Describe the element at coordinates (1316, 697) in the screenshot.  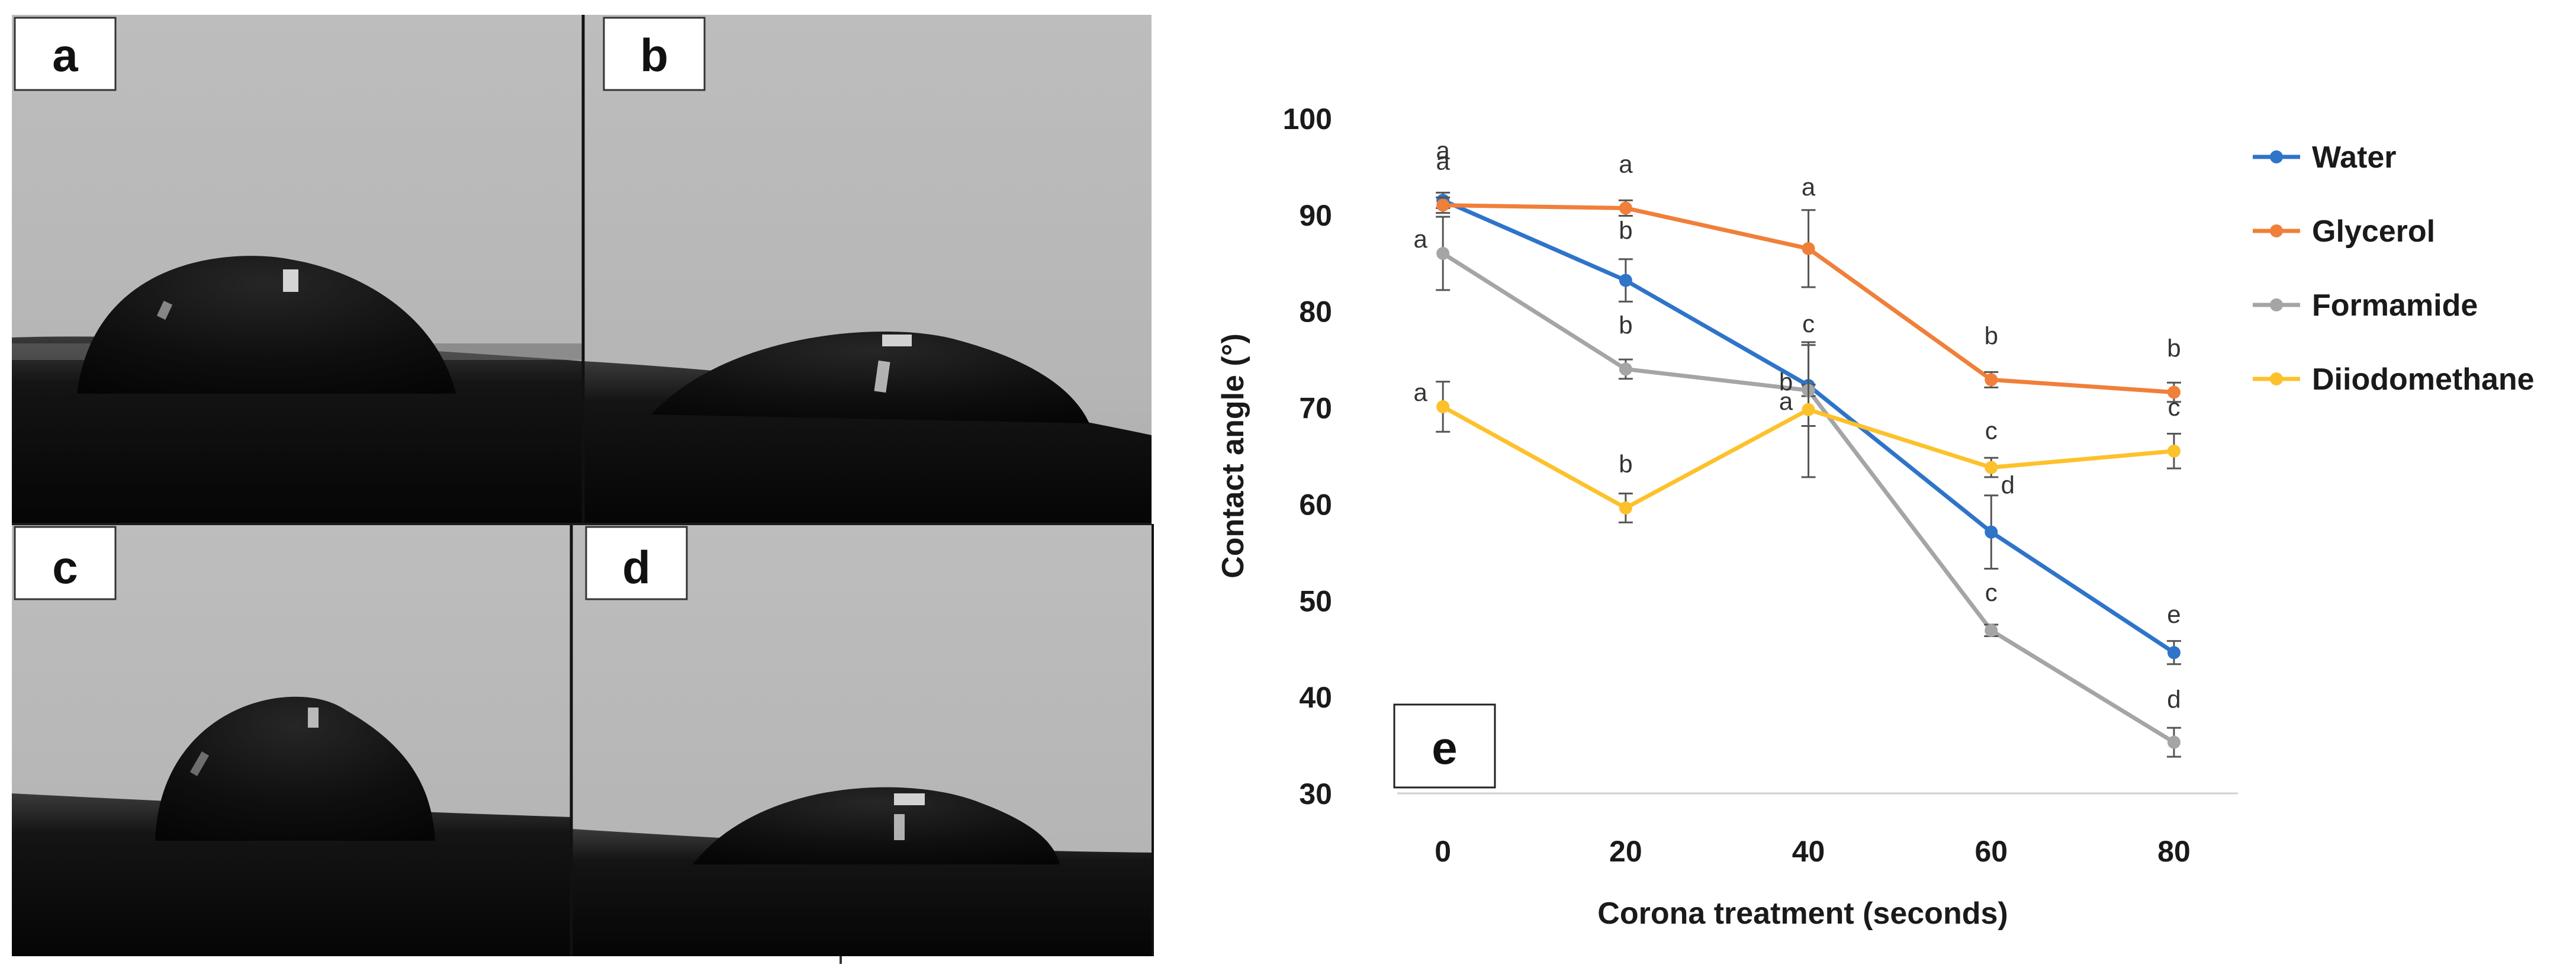
I see `y-tick-label: 40` at that location.